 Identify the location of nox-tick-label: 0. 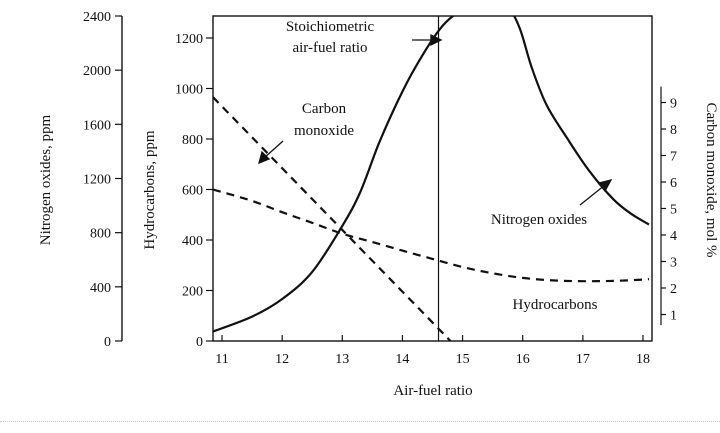
(107, 342).